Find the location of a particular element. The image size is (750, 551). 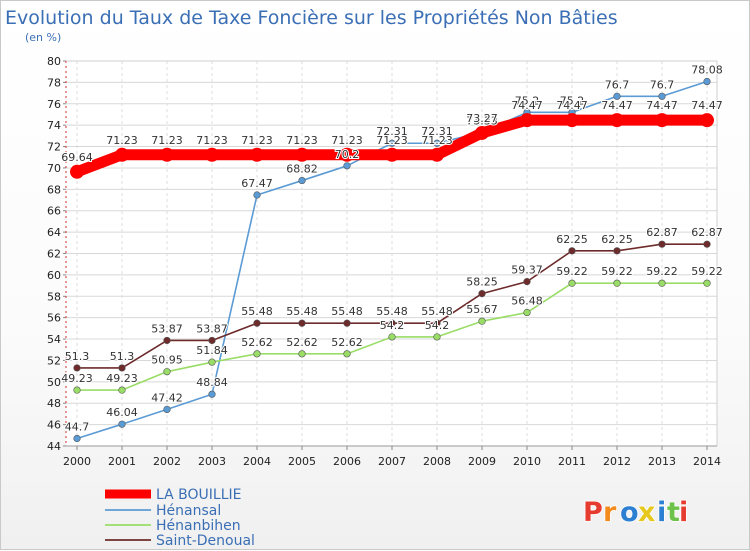

y-tick-label: 80 is located at coordinates (54, 61).